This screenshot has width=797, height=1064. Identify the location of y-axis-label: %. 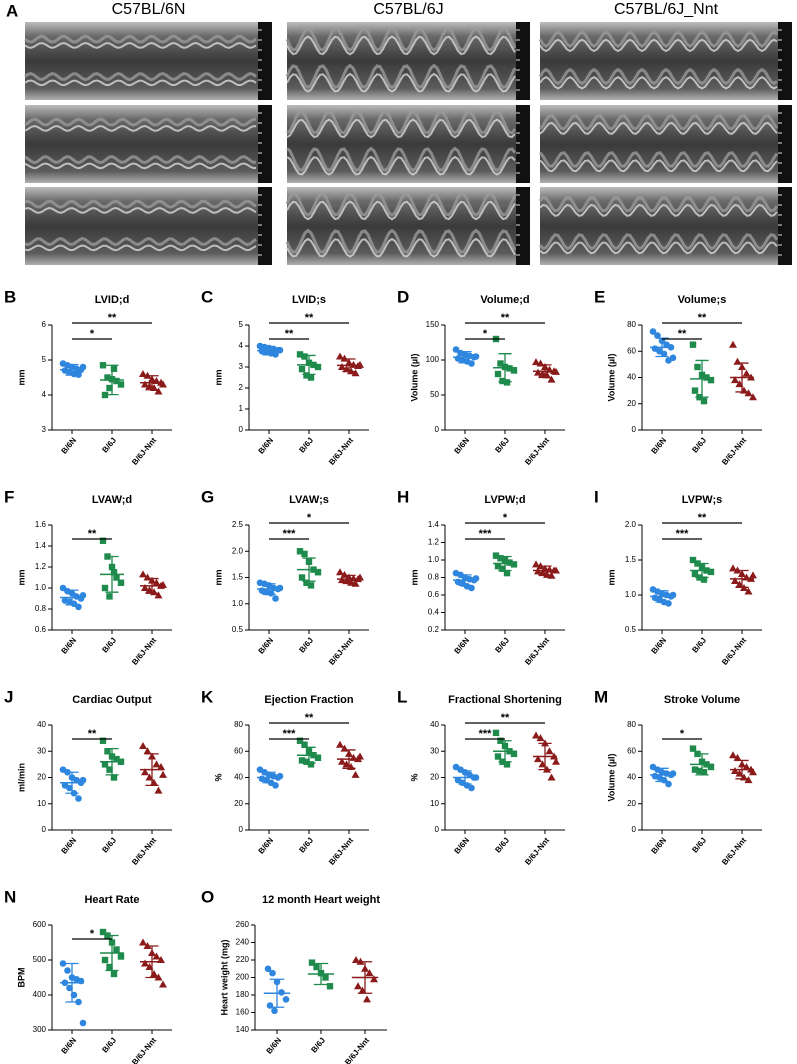
(218, 777).